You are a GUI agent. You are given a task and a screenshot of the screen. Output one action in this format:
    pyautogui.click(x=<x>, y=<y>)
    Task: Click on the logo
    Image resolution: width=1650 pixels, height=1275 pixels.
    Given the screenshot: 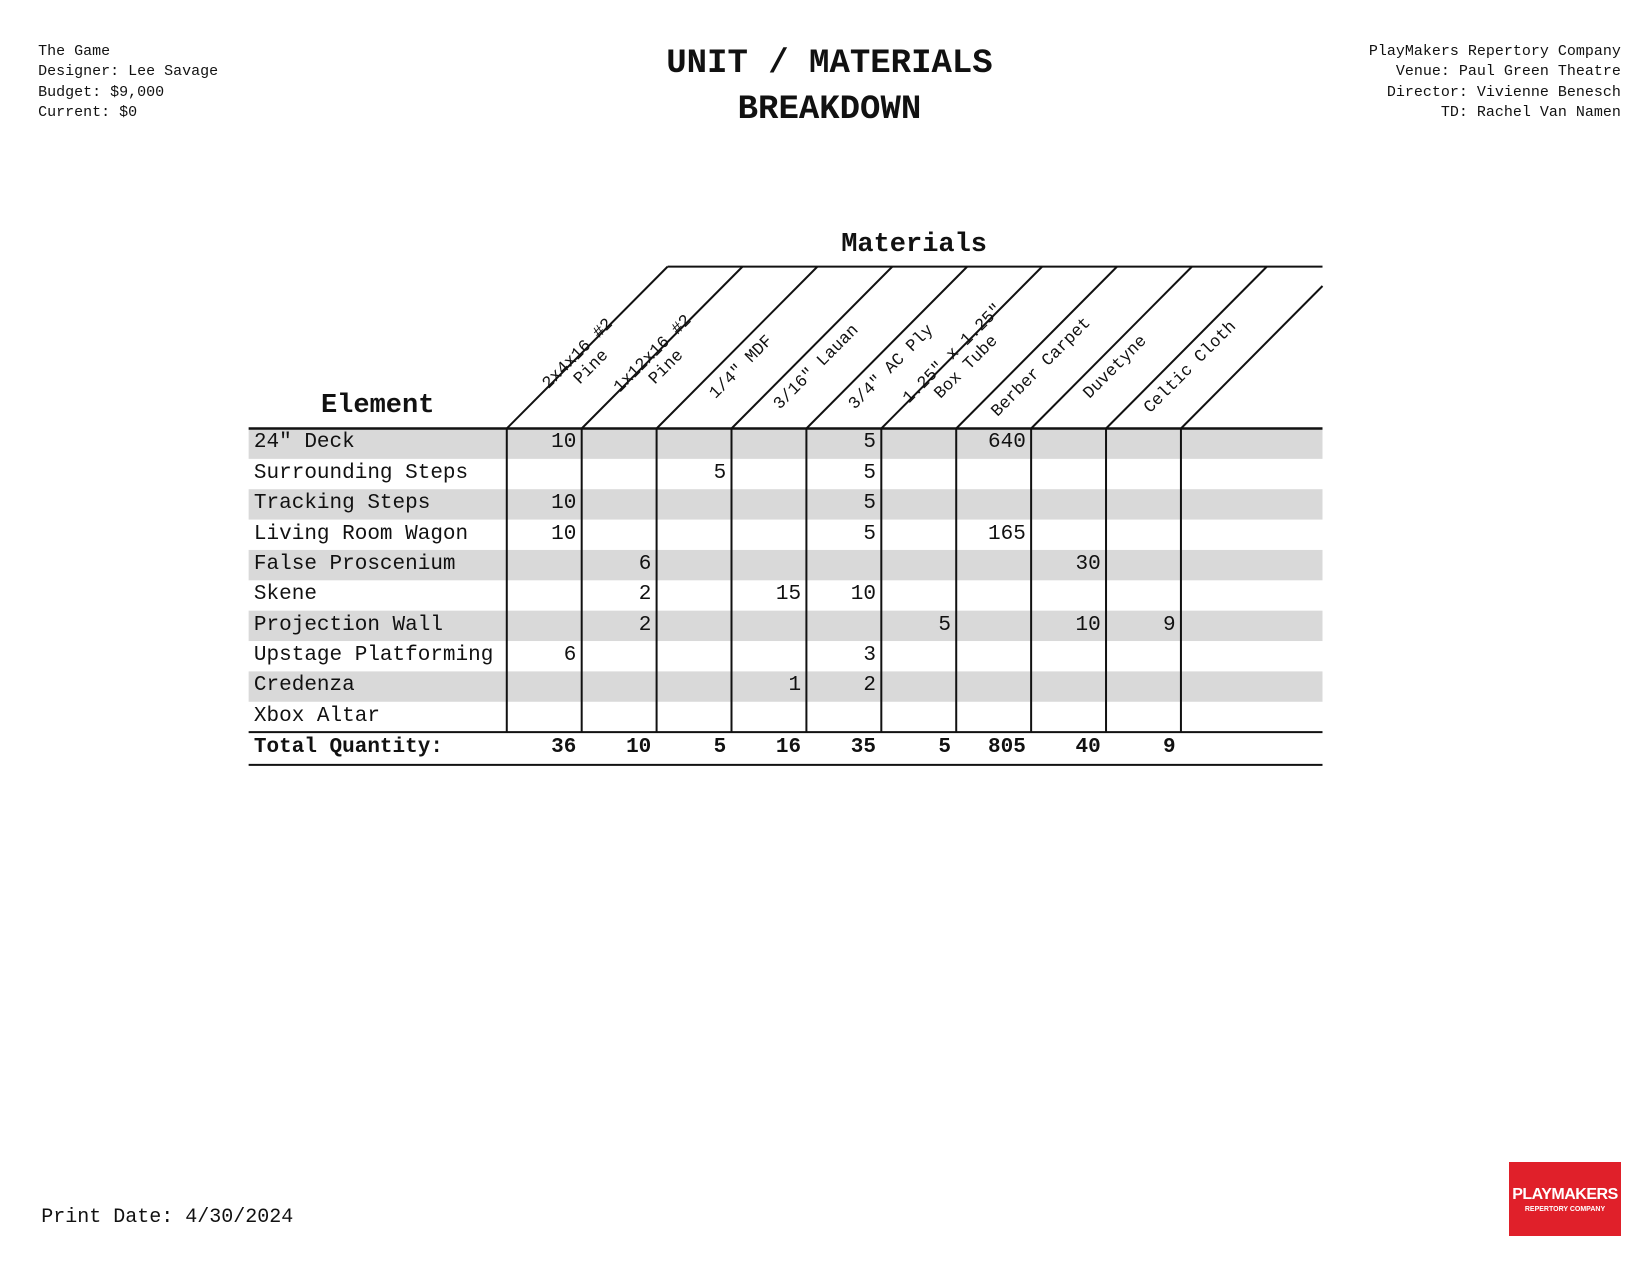 What is the action you would take?
    pyautogui.click(x=1565, y=1199)
    